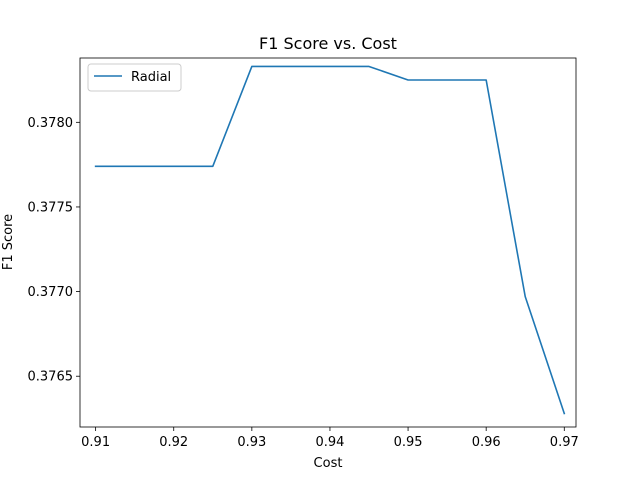  What do you see at coordinates (328, 43) in the screenshot?
I see `chart-title: F1 Score vs. Cost` at bounding box center [328, 43].